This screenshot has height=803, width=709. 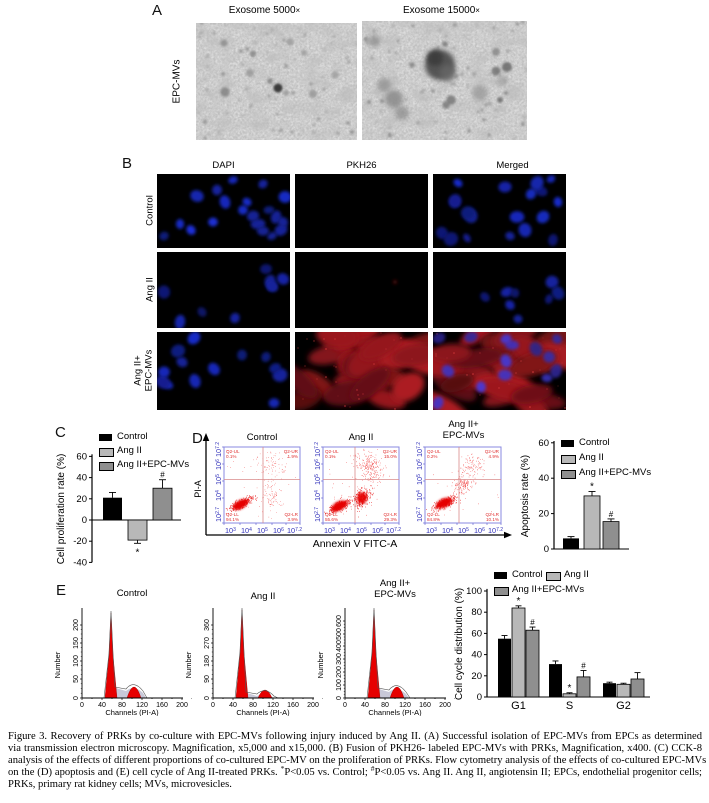 I want to click on svg-text: 150, so click(x=76, y=643).